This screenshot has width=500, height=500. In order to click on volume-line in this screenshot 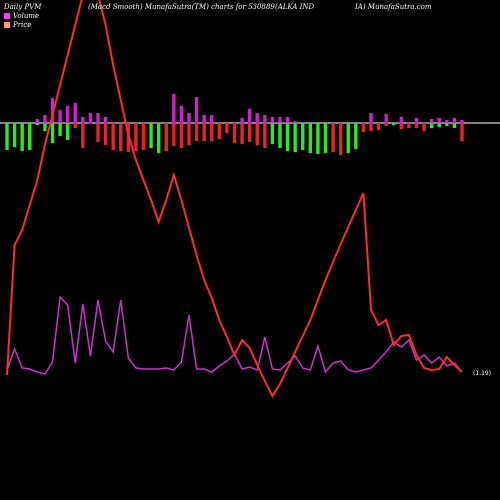, I will do `click(234, 335)`.